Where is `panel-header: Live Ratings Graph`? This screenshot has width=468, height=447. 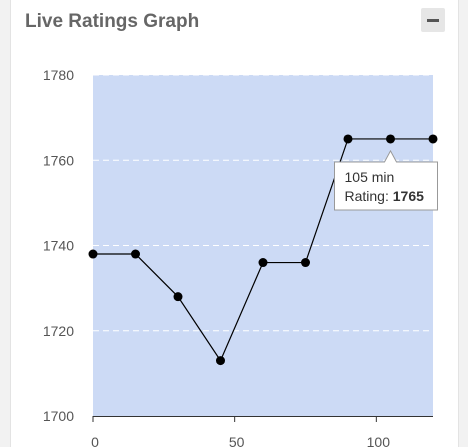 panel-header: Live Ratings Graph is located at coordinates (234, 22).